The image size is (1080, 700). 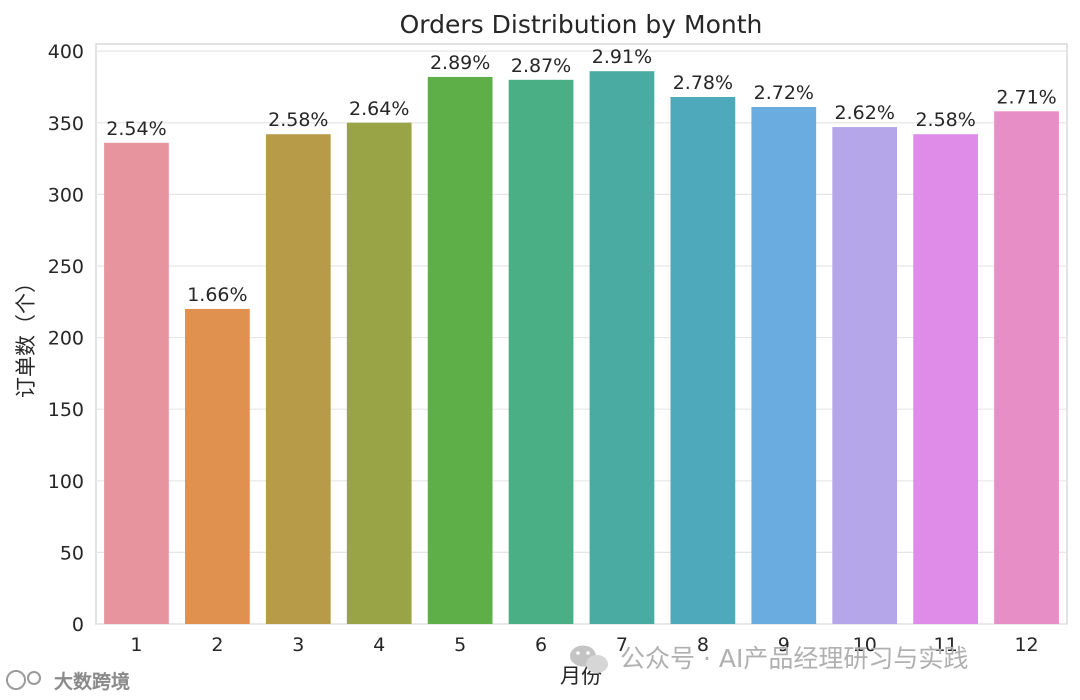 I want to click on brand-watermark: 大数跨境, so click(x=68, y=681).